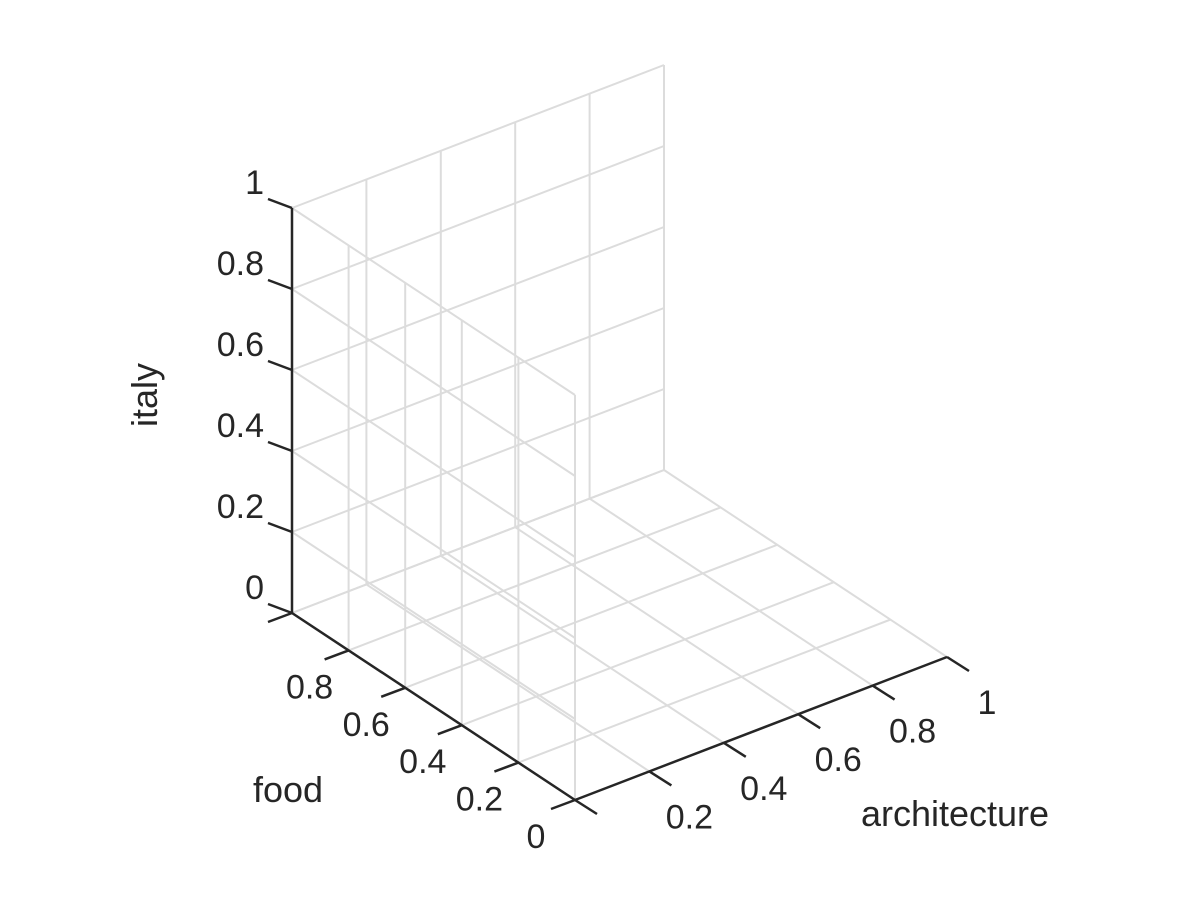 The width and height of the screenshot is (1200, 900). Describe the element at coordinates (288, 789) in the screenshot. I see `y-axis-label: food` at that location.